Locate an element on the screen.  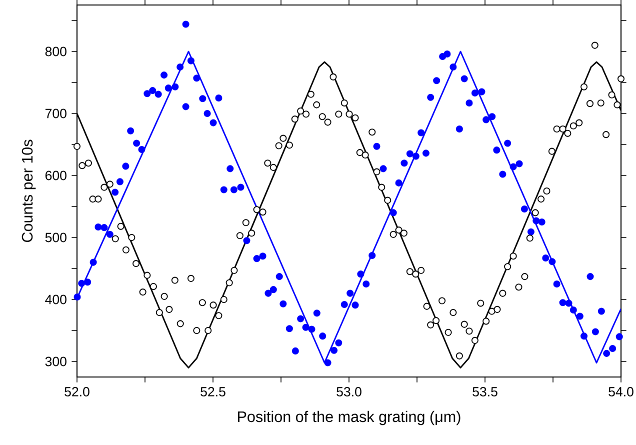
x-tick-label: 53.0 is located at coordinates (349, 391).